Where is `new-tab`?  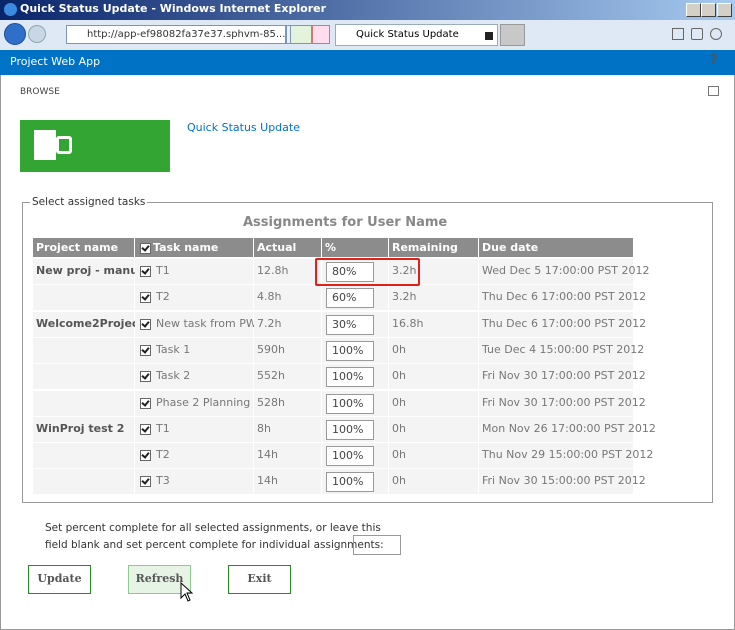
new-tab is located at coordinates (512, 35).